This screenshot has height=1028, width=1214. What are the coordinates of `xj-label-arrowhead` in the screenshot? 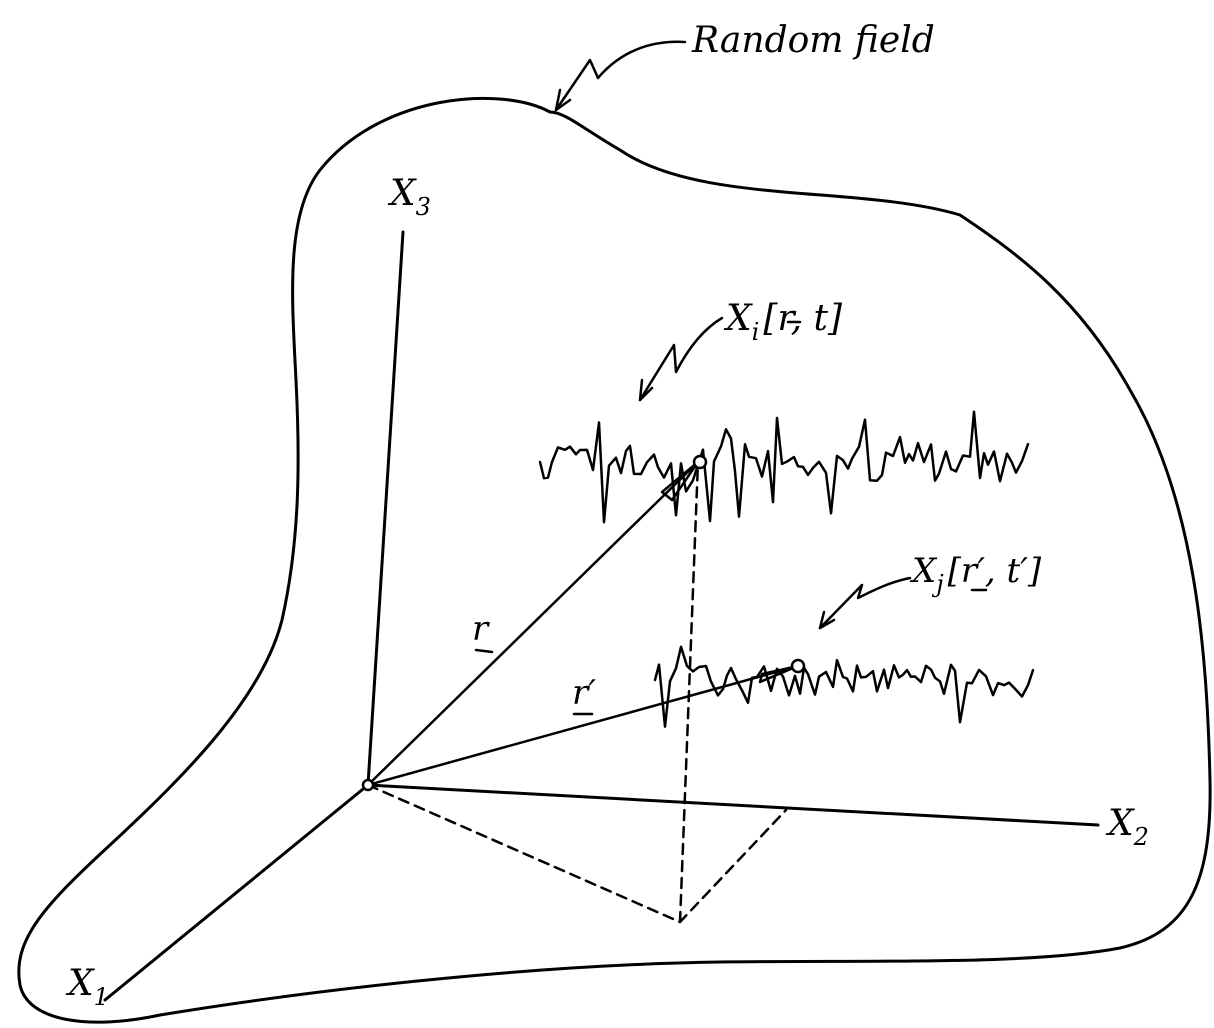 It's located at (827, 620).